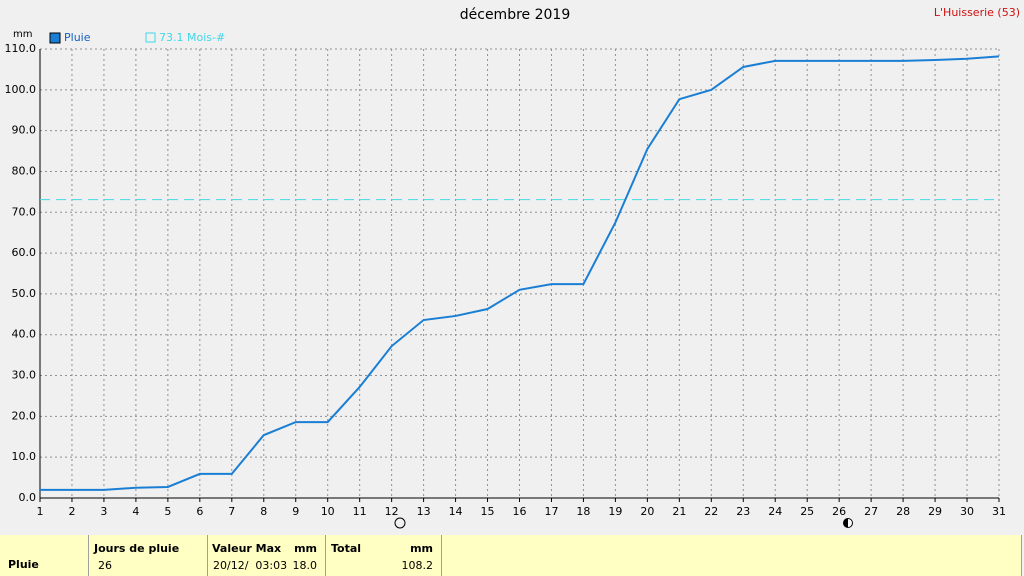 The image size is (1024, 576). Describe the element at coordinates (24, 415) in the screenshot. I see `y-tick-label: 20.0` at that location.